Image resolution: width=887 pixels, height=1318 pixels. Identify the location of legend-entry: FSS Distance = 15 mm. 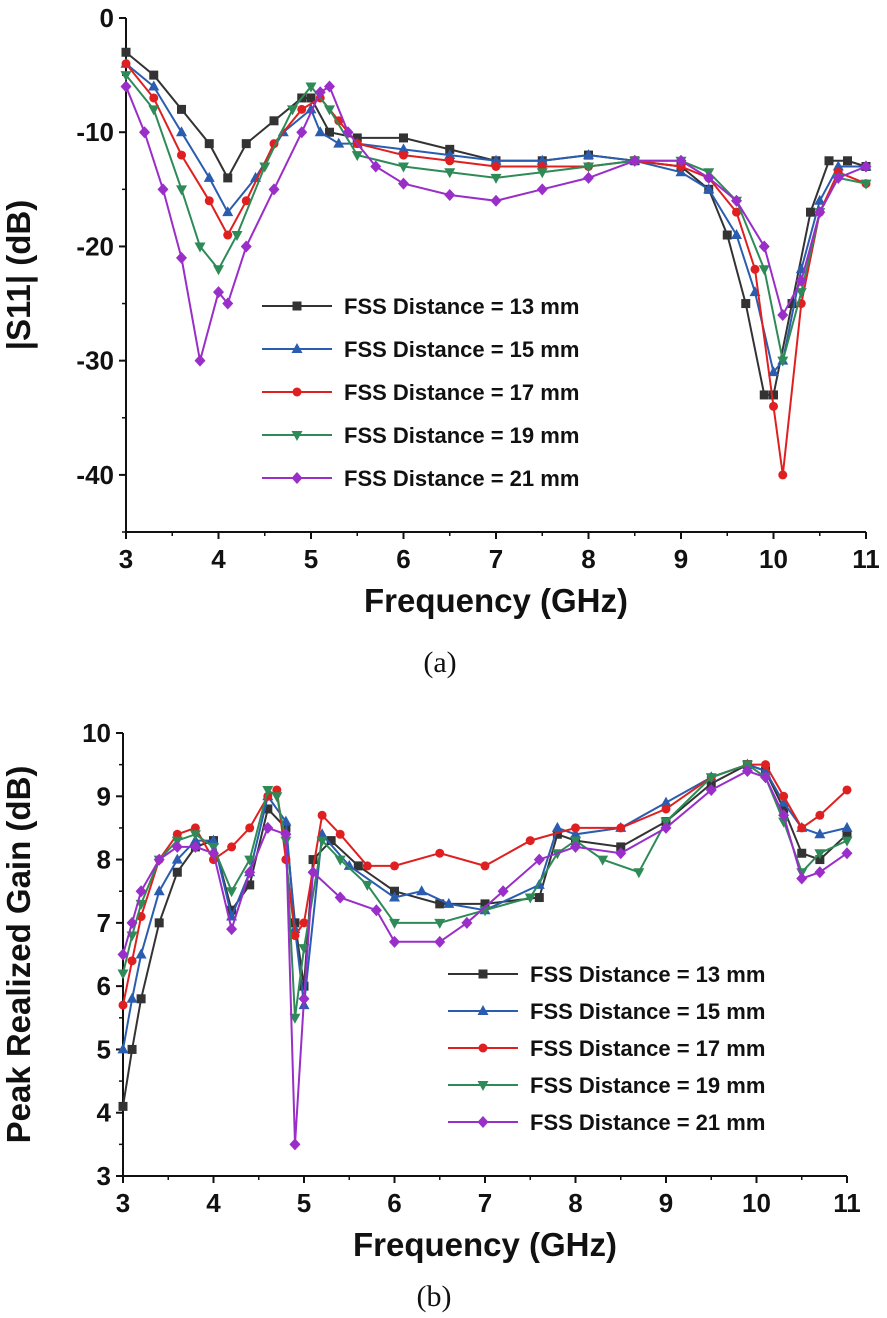
(420, 349).